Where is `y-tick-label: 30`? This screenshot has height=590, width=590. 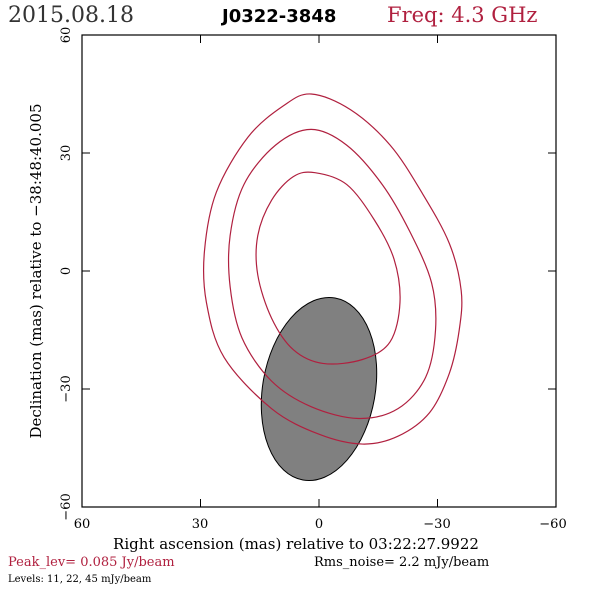
y-tick-label: 30 is located at coordinates (66, 153).